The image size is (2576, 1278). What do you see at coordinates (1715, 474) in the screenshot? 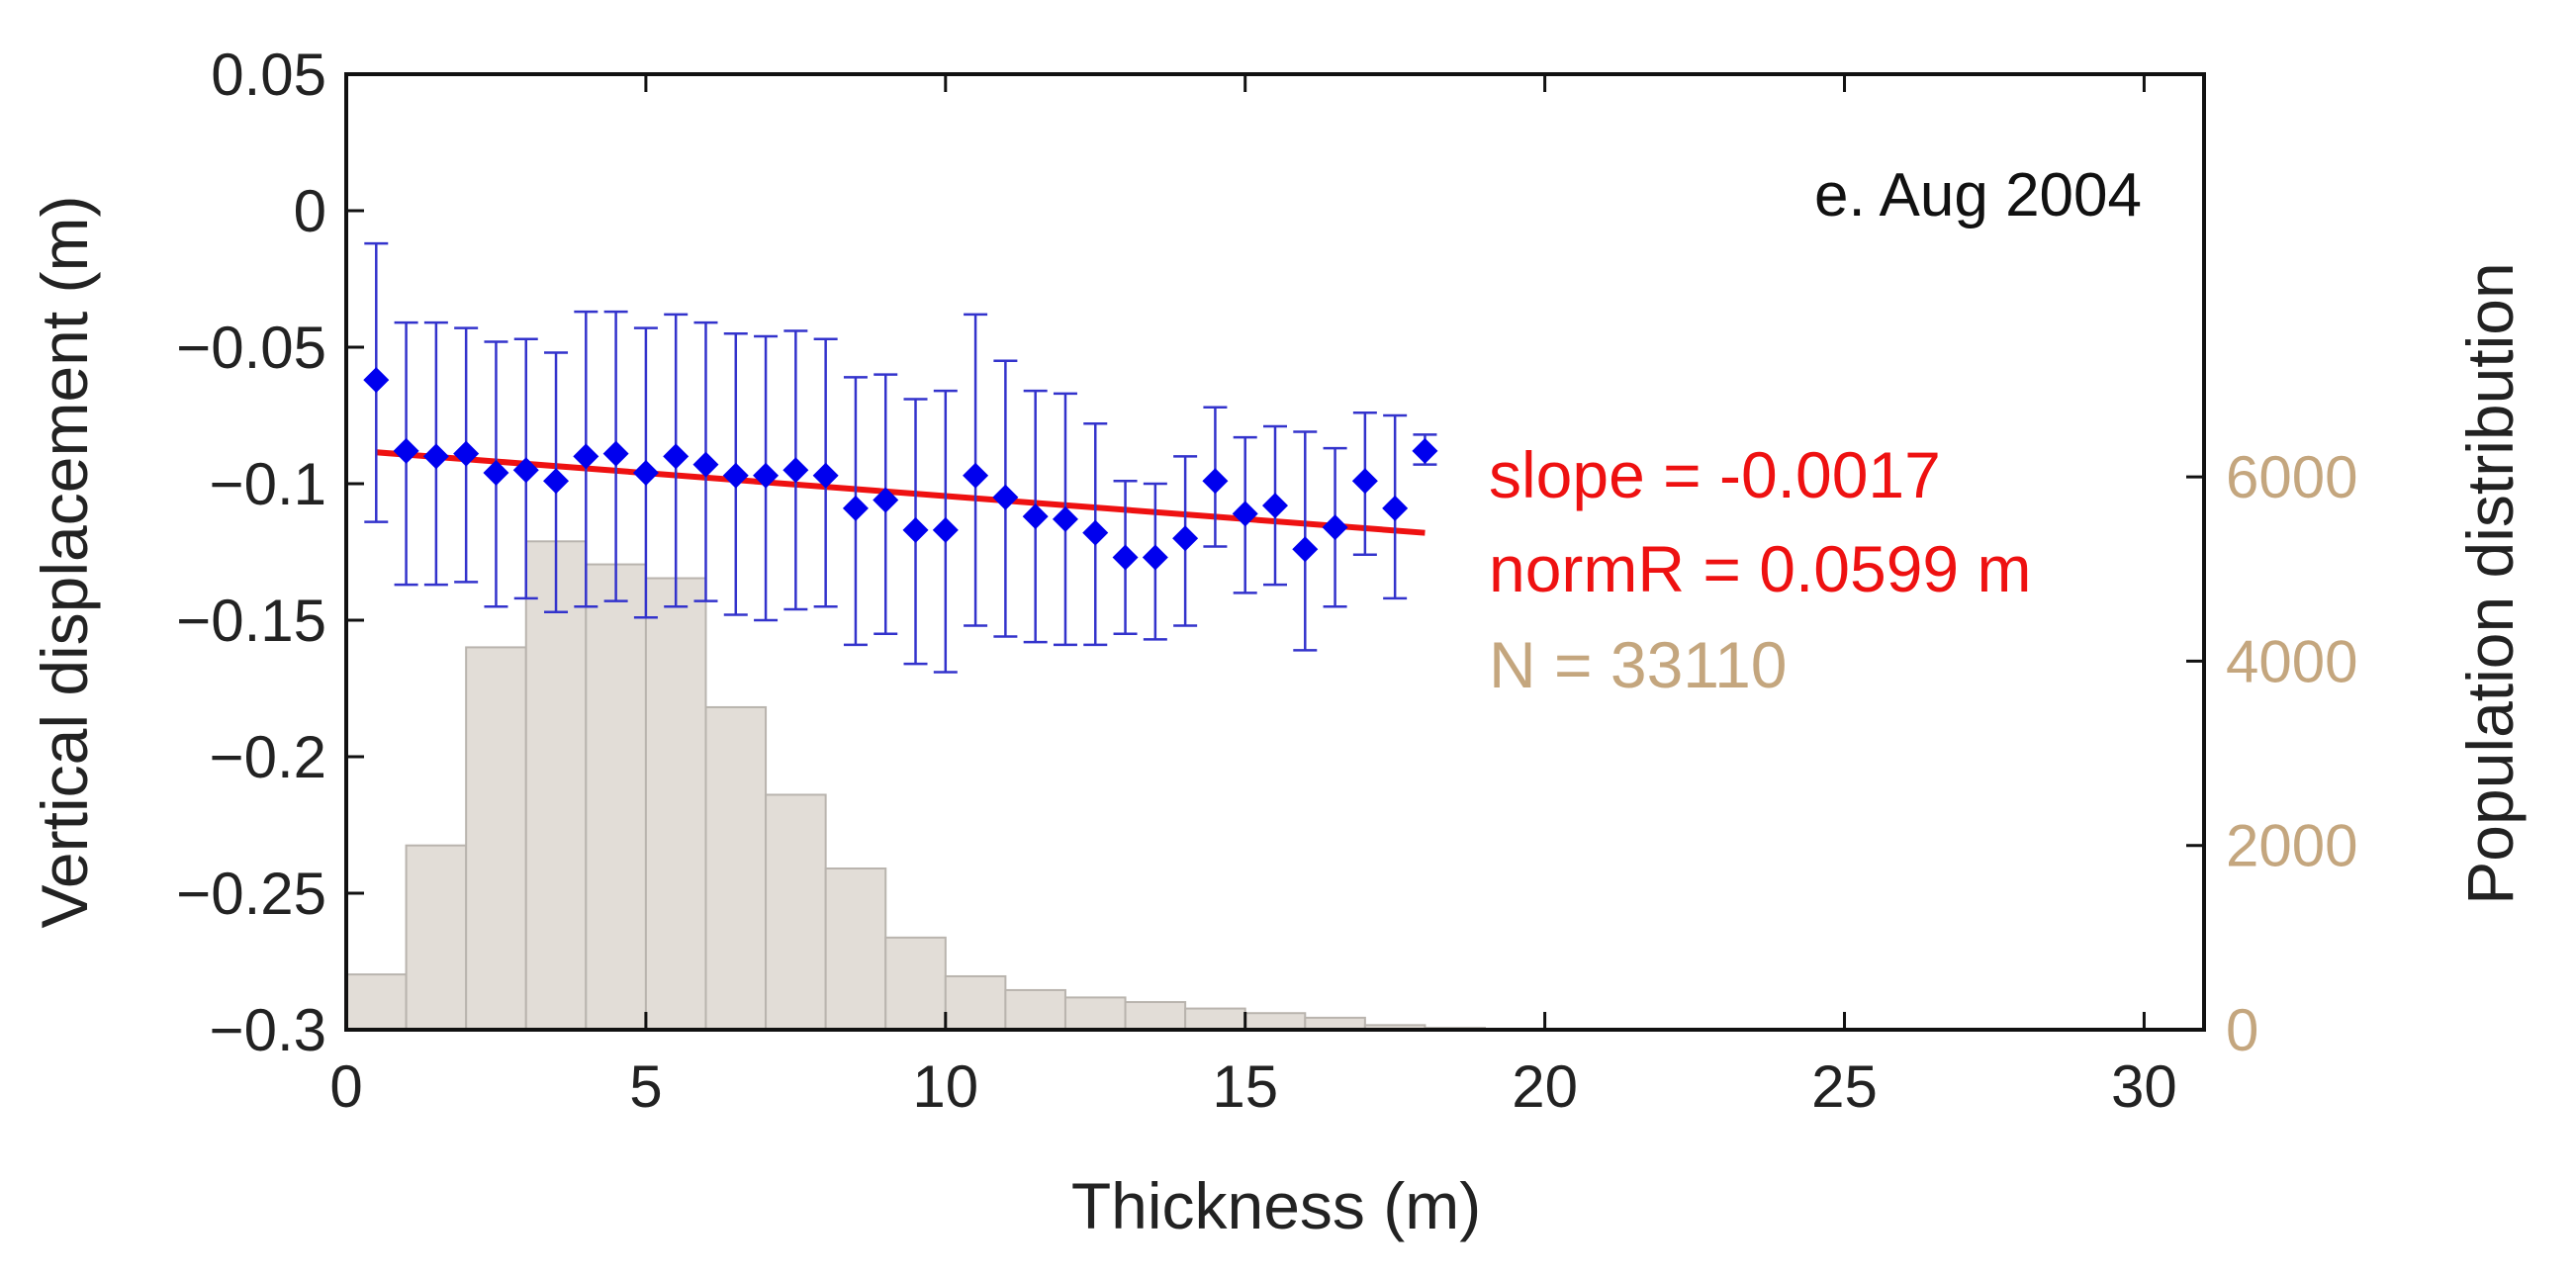
I see `slope-annotation: slope = -0.0017` at bounding box center [1715, 474].